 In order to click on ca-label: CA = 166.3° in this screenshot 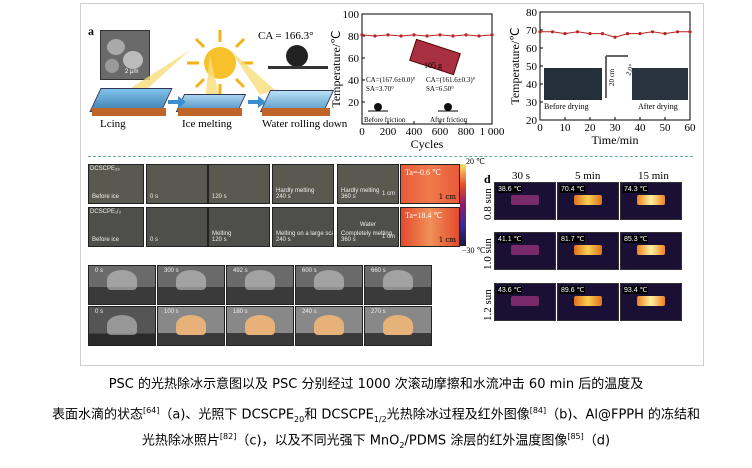, I will do `click(286, 36)`.